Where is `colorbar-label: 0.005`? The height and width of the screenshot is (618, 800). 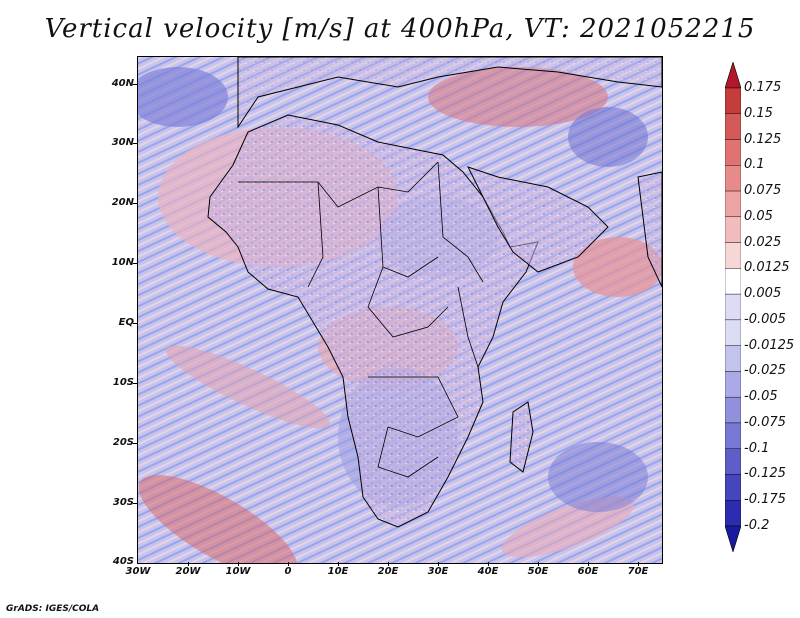 colorbar-label: 0.005 is located at coordinates (763, 294).